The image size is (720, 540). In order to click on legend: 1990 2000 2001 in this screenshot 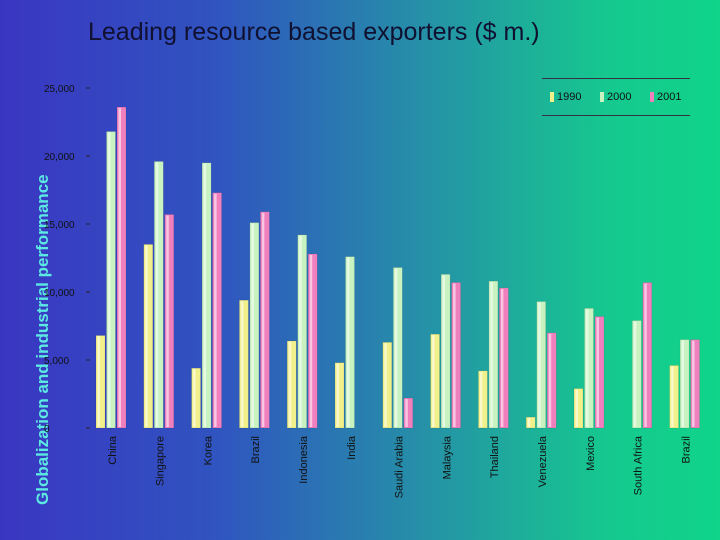, I will do `click(616, 97)`.